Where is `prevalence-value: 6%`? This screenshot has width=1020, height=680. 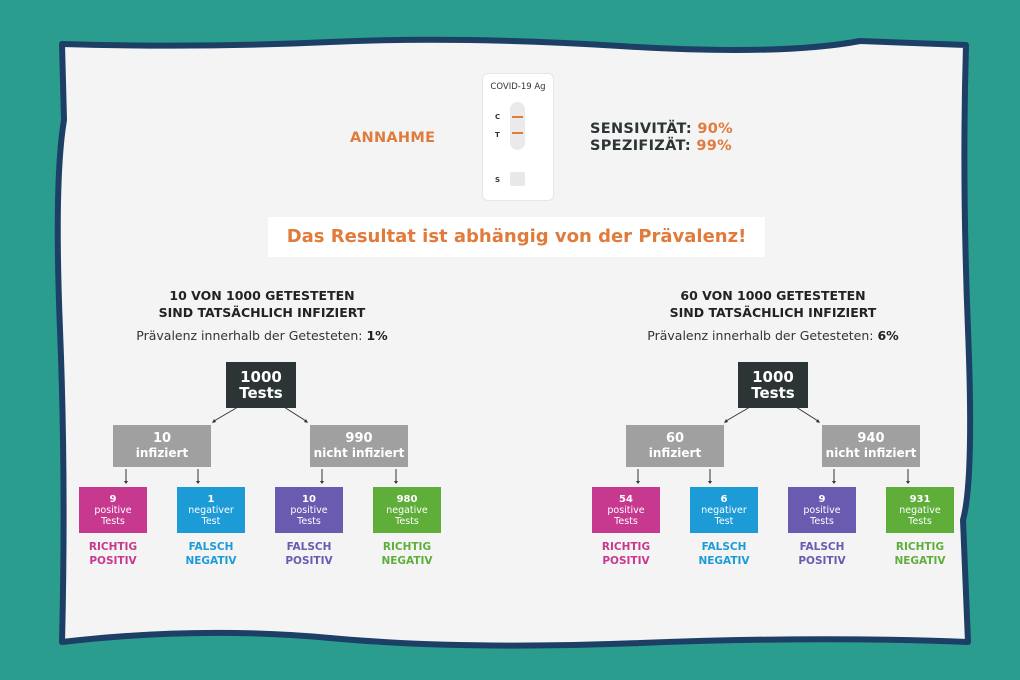 prevalence-value: 6% is located at coordinates (888, 335).